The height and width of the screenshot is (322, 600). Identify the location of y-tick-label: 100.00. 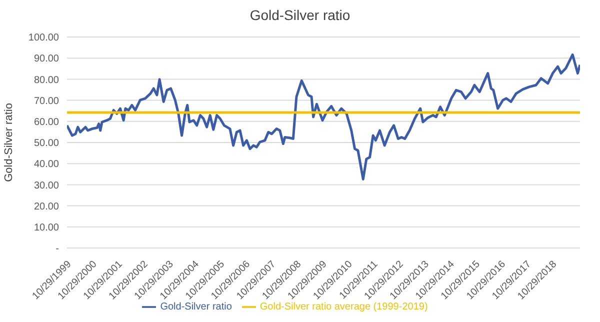
(44, 38).